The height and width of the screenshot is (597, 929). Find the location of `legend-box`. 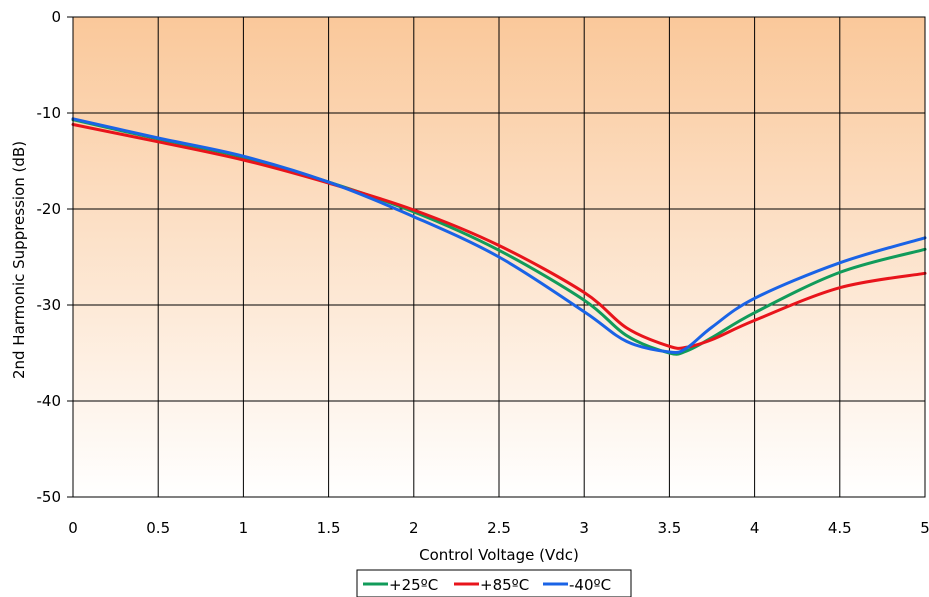

legend-box is located at coordinates (494, 583).